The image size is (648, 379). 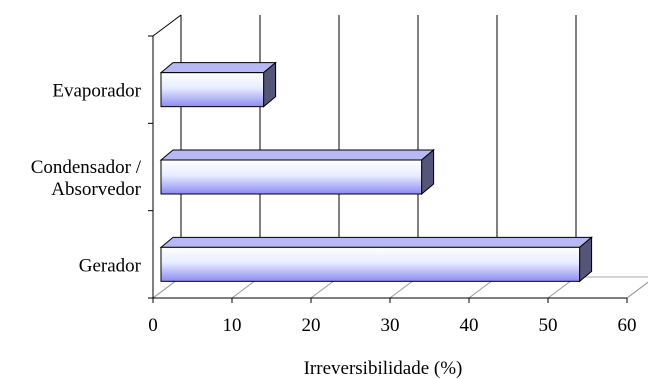 I want to click on category-label-line: Gerador, so click(x=110, y=265).